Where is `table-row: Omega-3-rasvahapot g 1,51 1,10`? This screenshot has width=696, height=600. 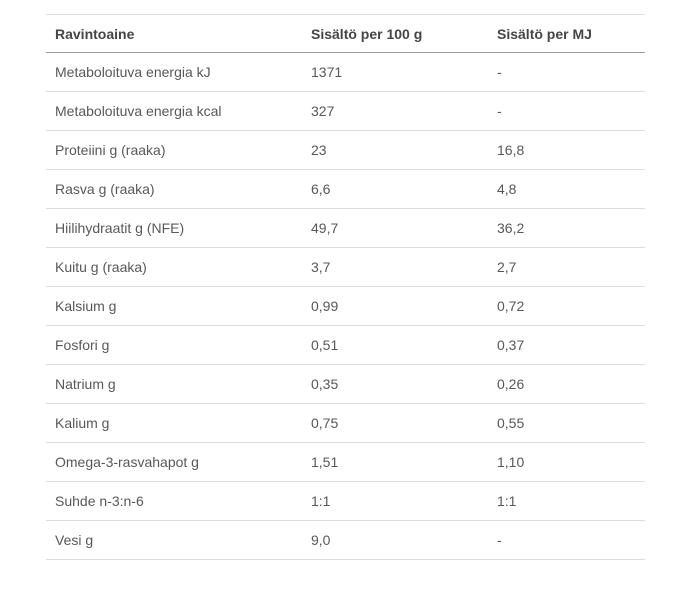
table-row: Omega-3-rasvahapot g 1,51 1,10 is located at coordinates (345, 462).